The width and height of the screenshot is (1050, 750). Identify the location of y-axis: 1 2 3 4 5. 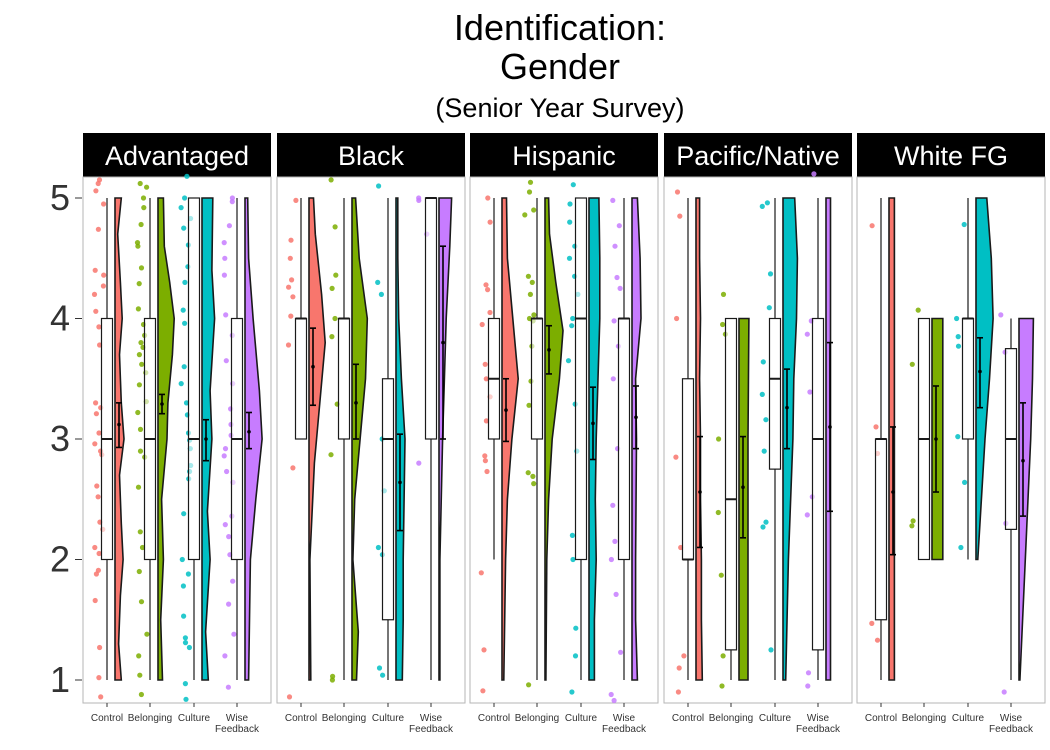
(66, 438).